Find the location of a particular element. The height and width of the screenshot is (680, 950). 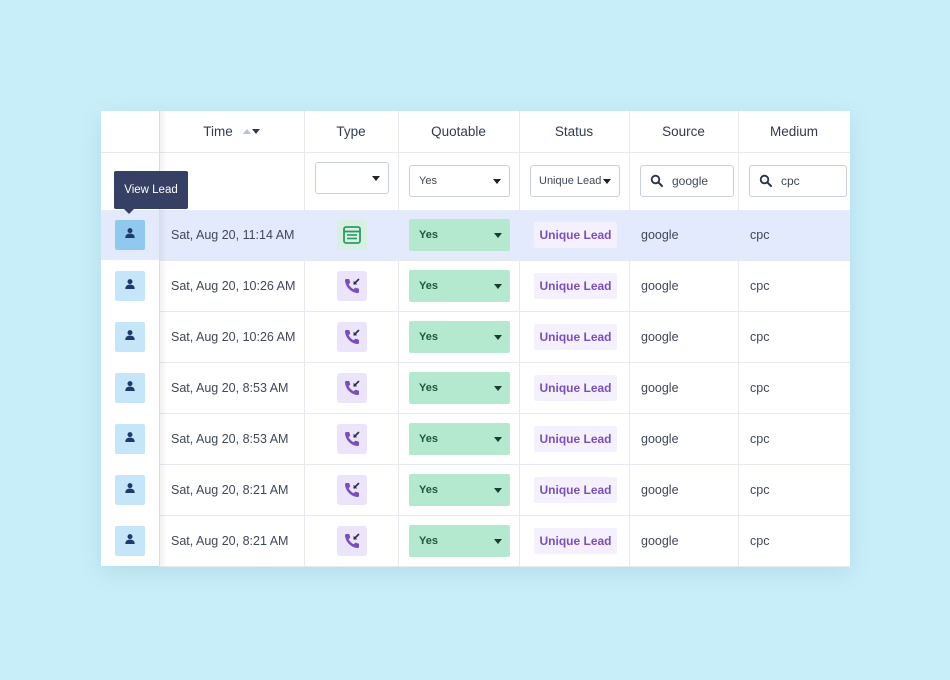

column-header-actions is located at coordinates (130, 132).